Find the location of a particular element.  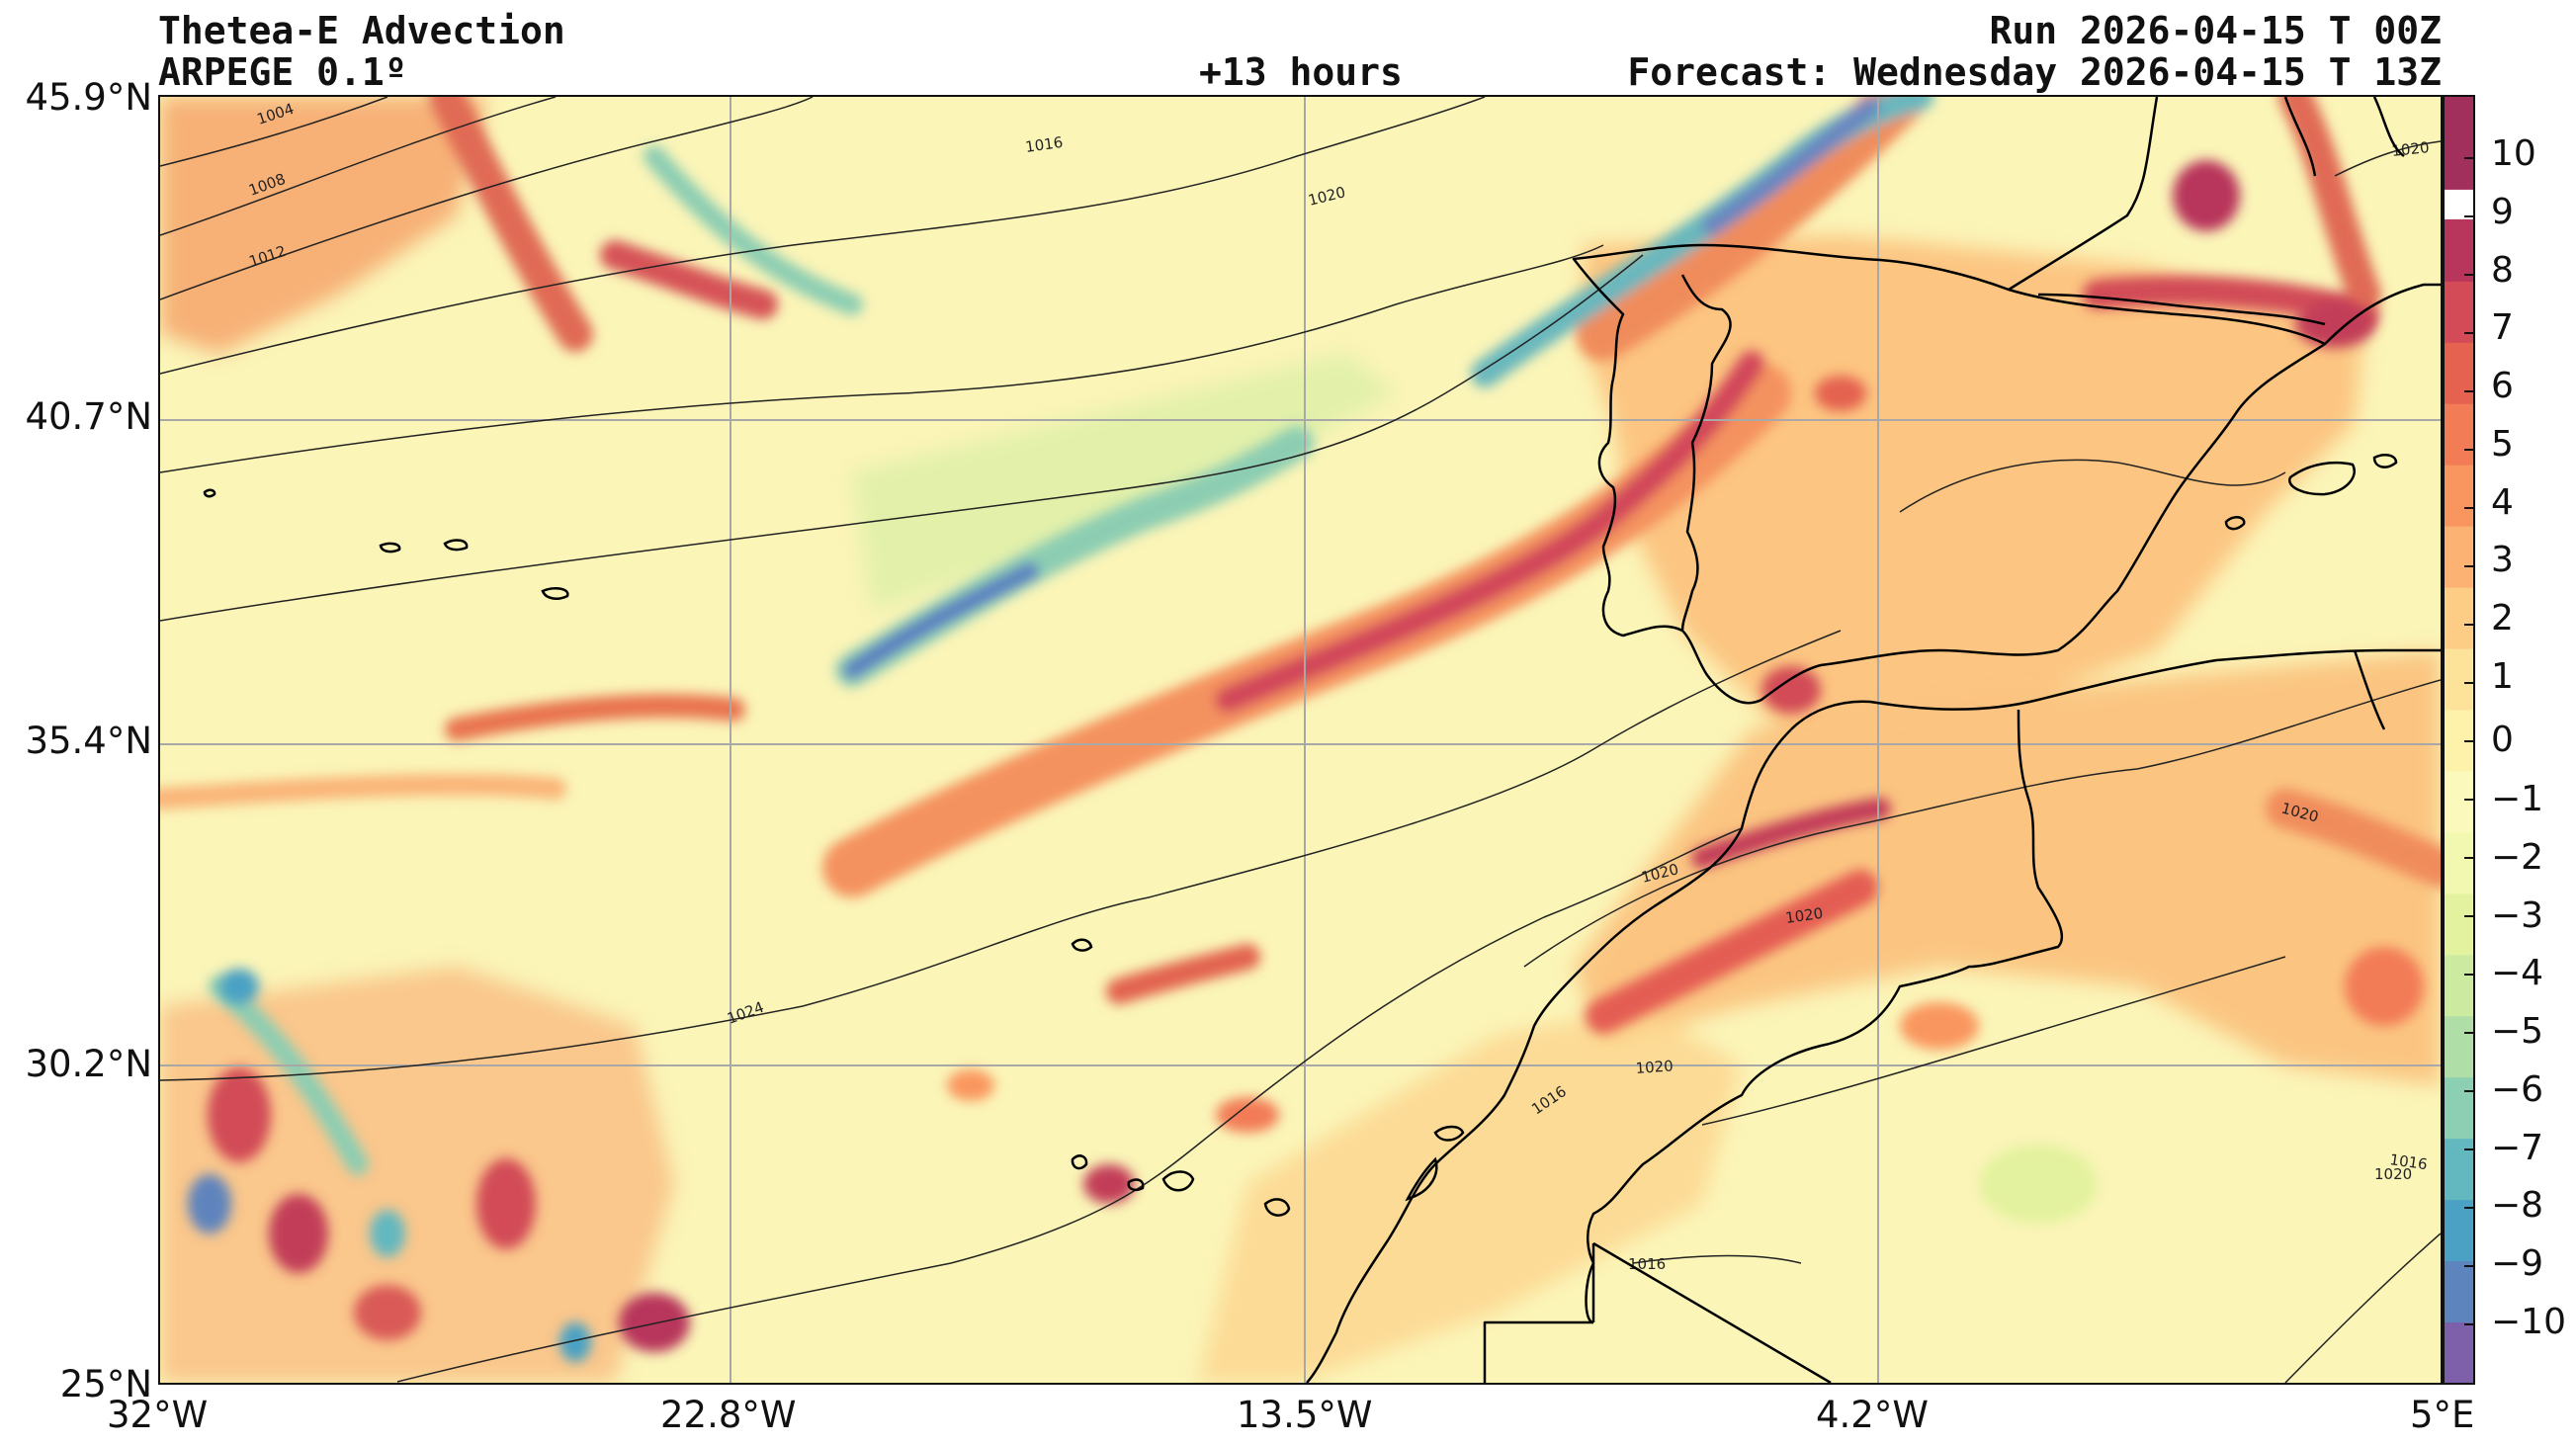

colorbar-tick-label: 7 is located at coordinates (2502, 327).